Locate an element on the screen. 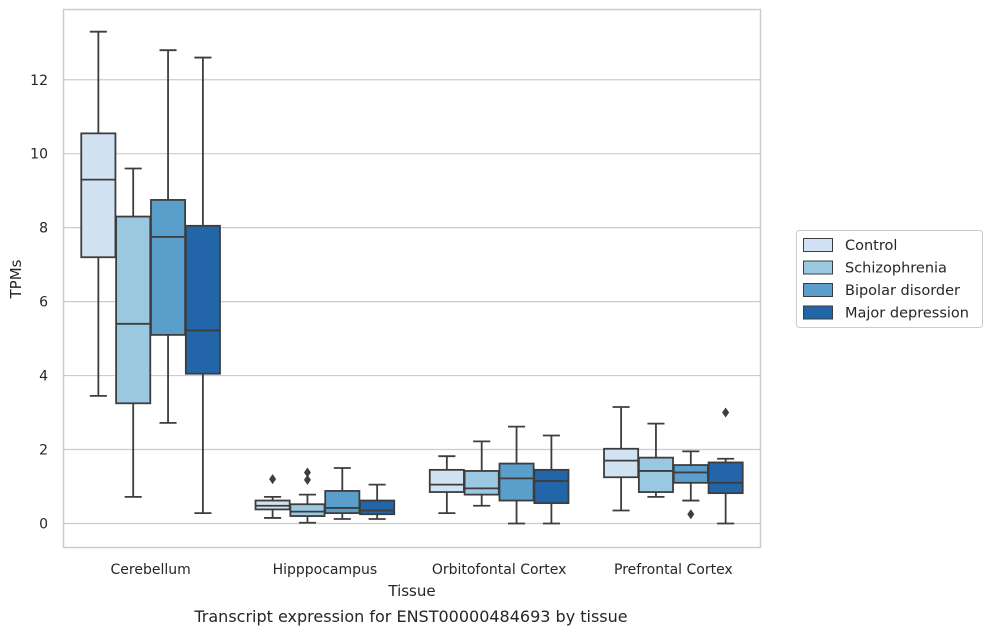 The height and width of the screenshot is (638, 992). y-tick-label: 8 is located at coordinates (43, 229).